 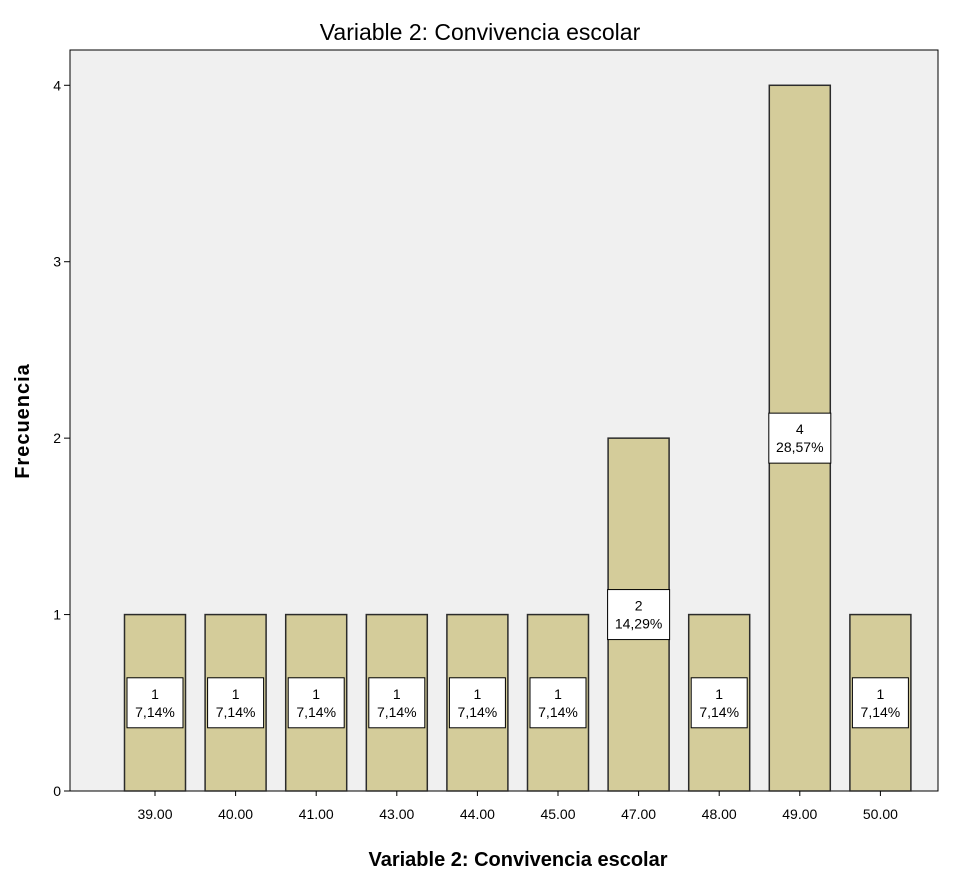 What do you see at coordinates (57, 791) in the screenshot?
I see `y-tick-label: 0` at bounding box center [57, 791].